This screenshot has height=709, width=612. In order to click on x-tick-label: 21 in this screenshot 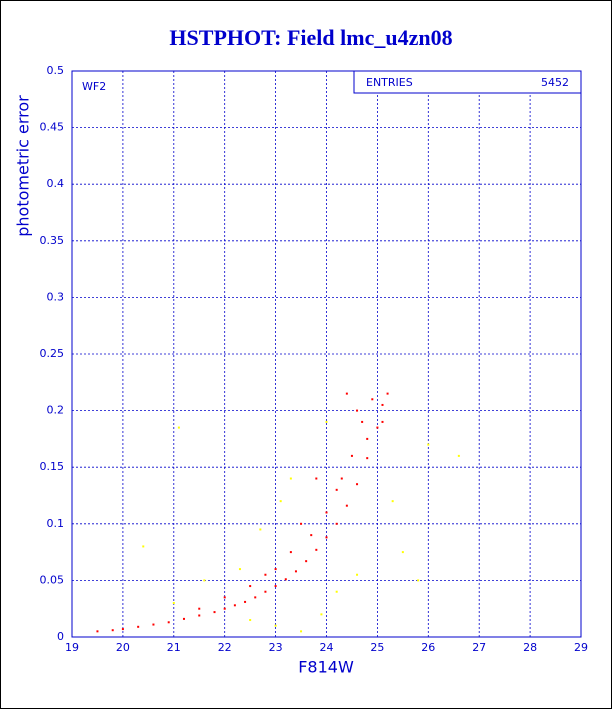, I will do `click(174, 647)`.